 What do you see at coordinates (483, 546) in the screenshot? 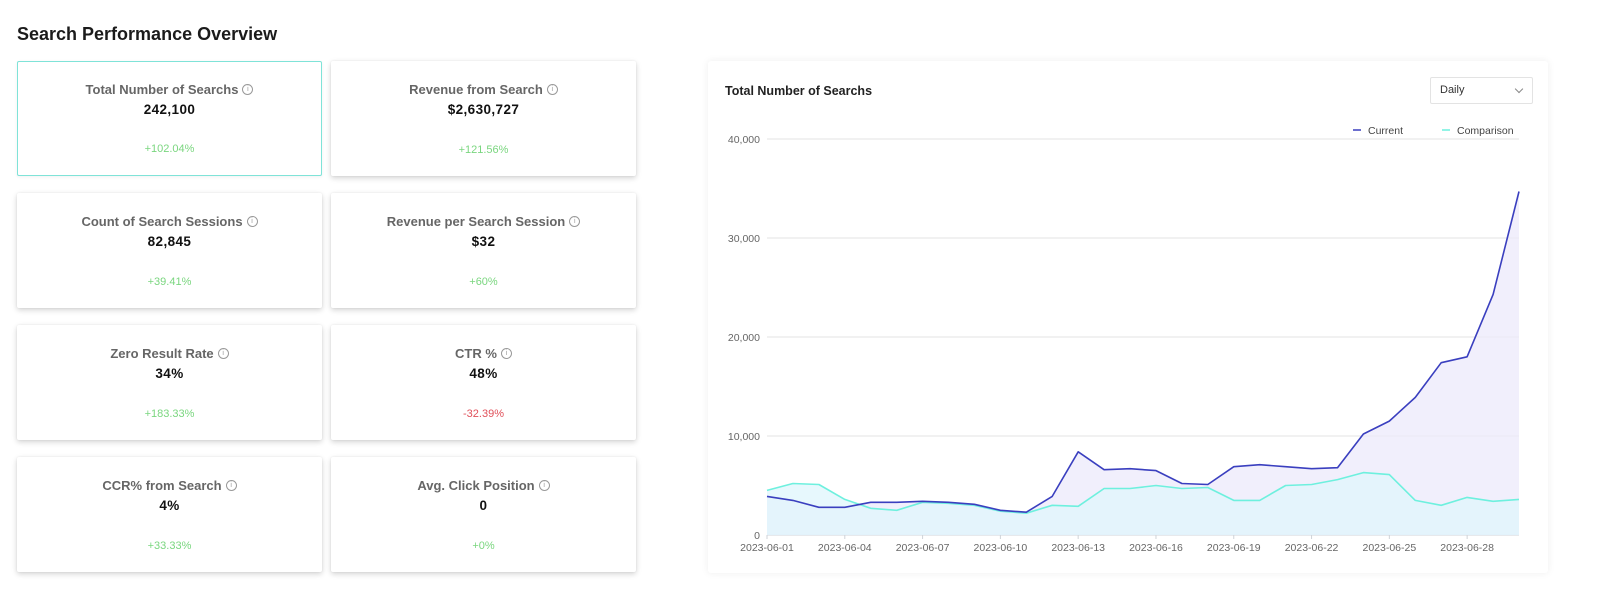
I see `kpi-card-change: +0%` at bounding box center [483, 546].